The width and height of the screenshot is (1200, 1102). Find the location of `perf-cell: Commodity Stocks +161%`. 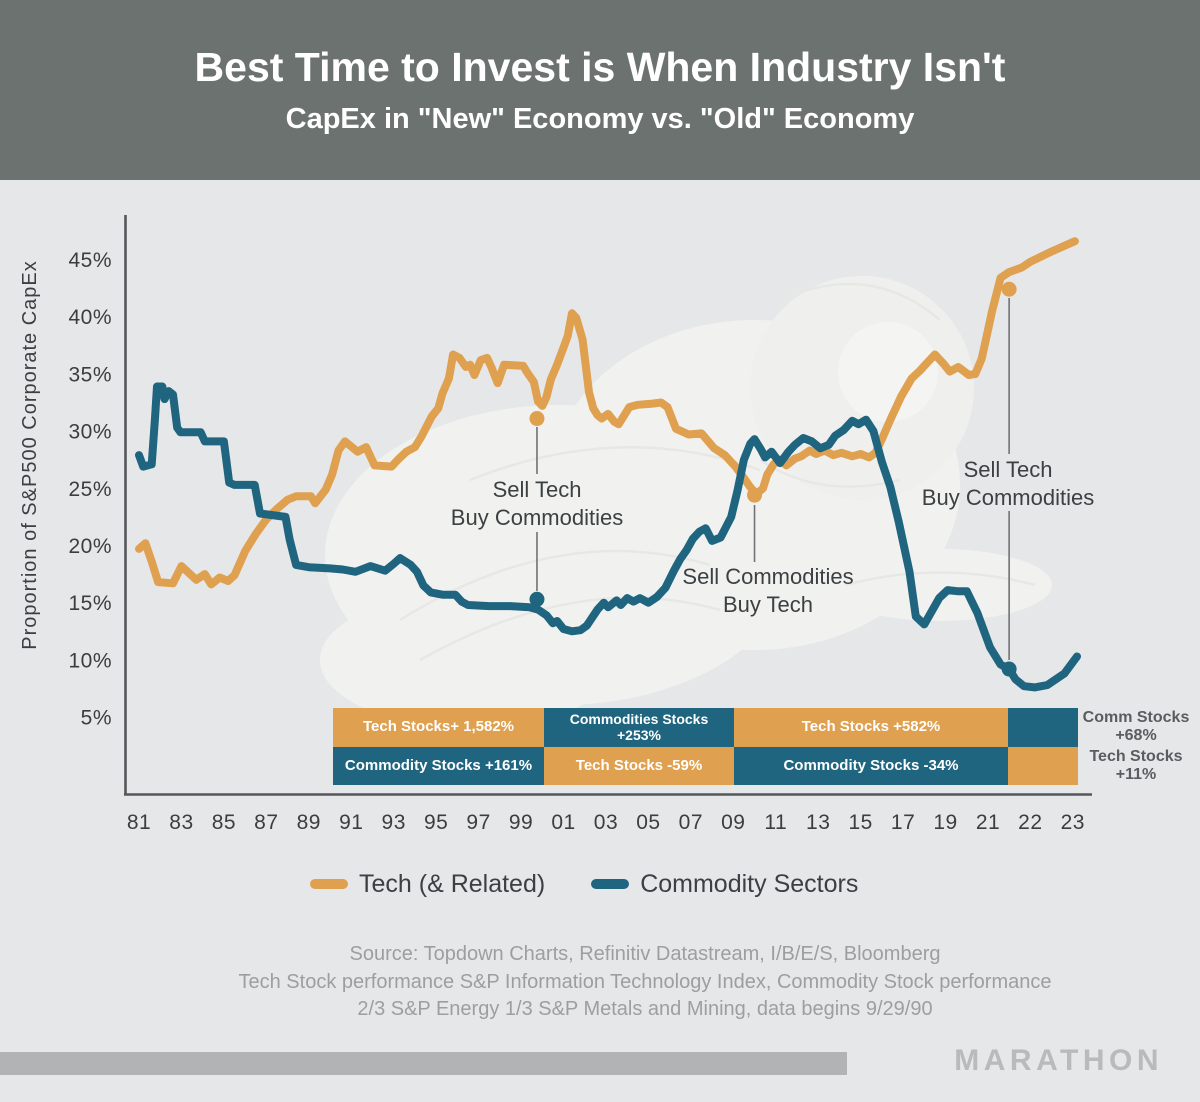

perf-cell: Commodity Stocks +161% is located at coordinates (438, 765).